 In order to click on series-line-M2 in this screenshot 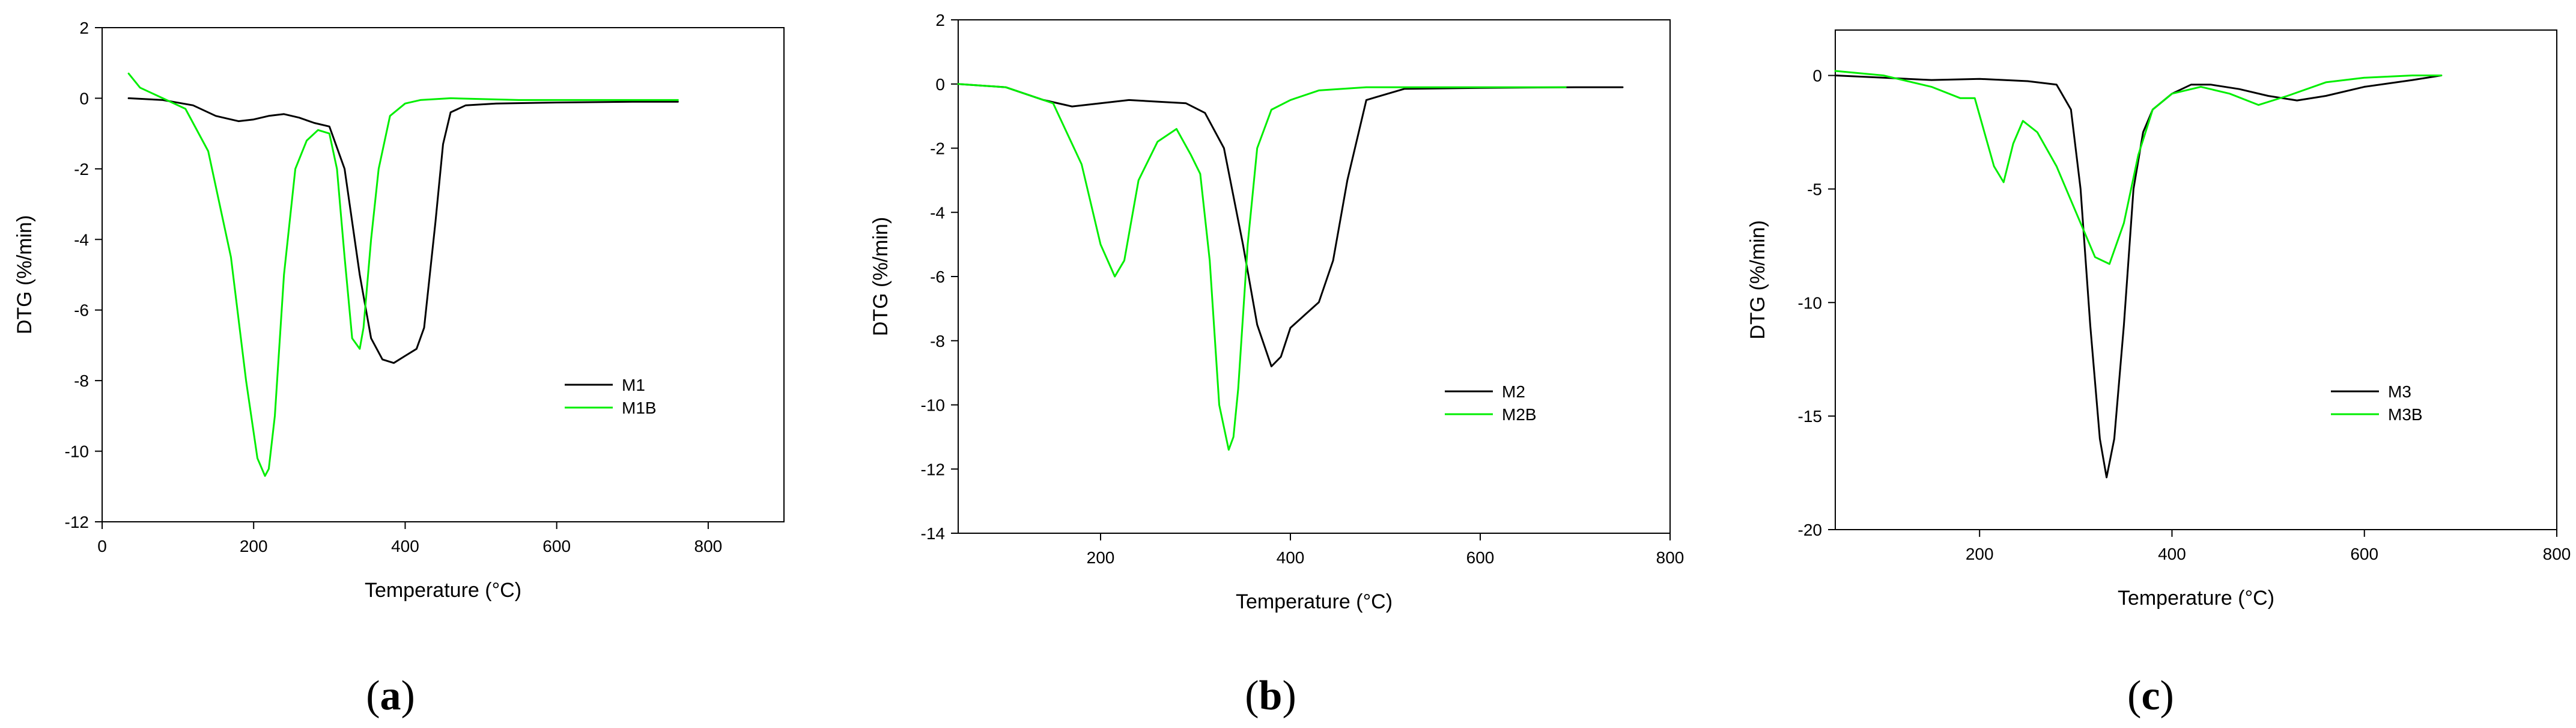, I will do `click(1290, 225)`.